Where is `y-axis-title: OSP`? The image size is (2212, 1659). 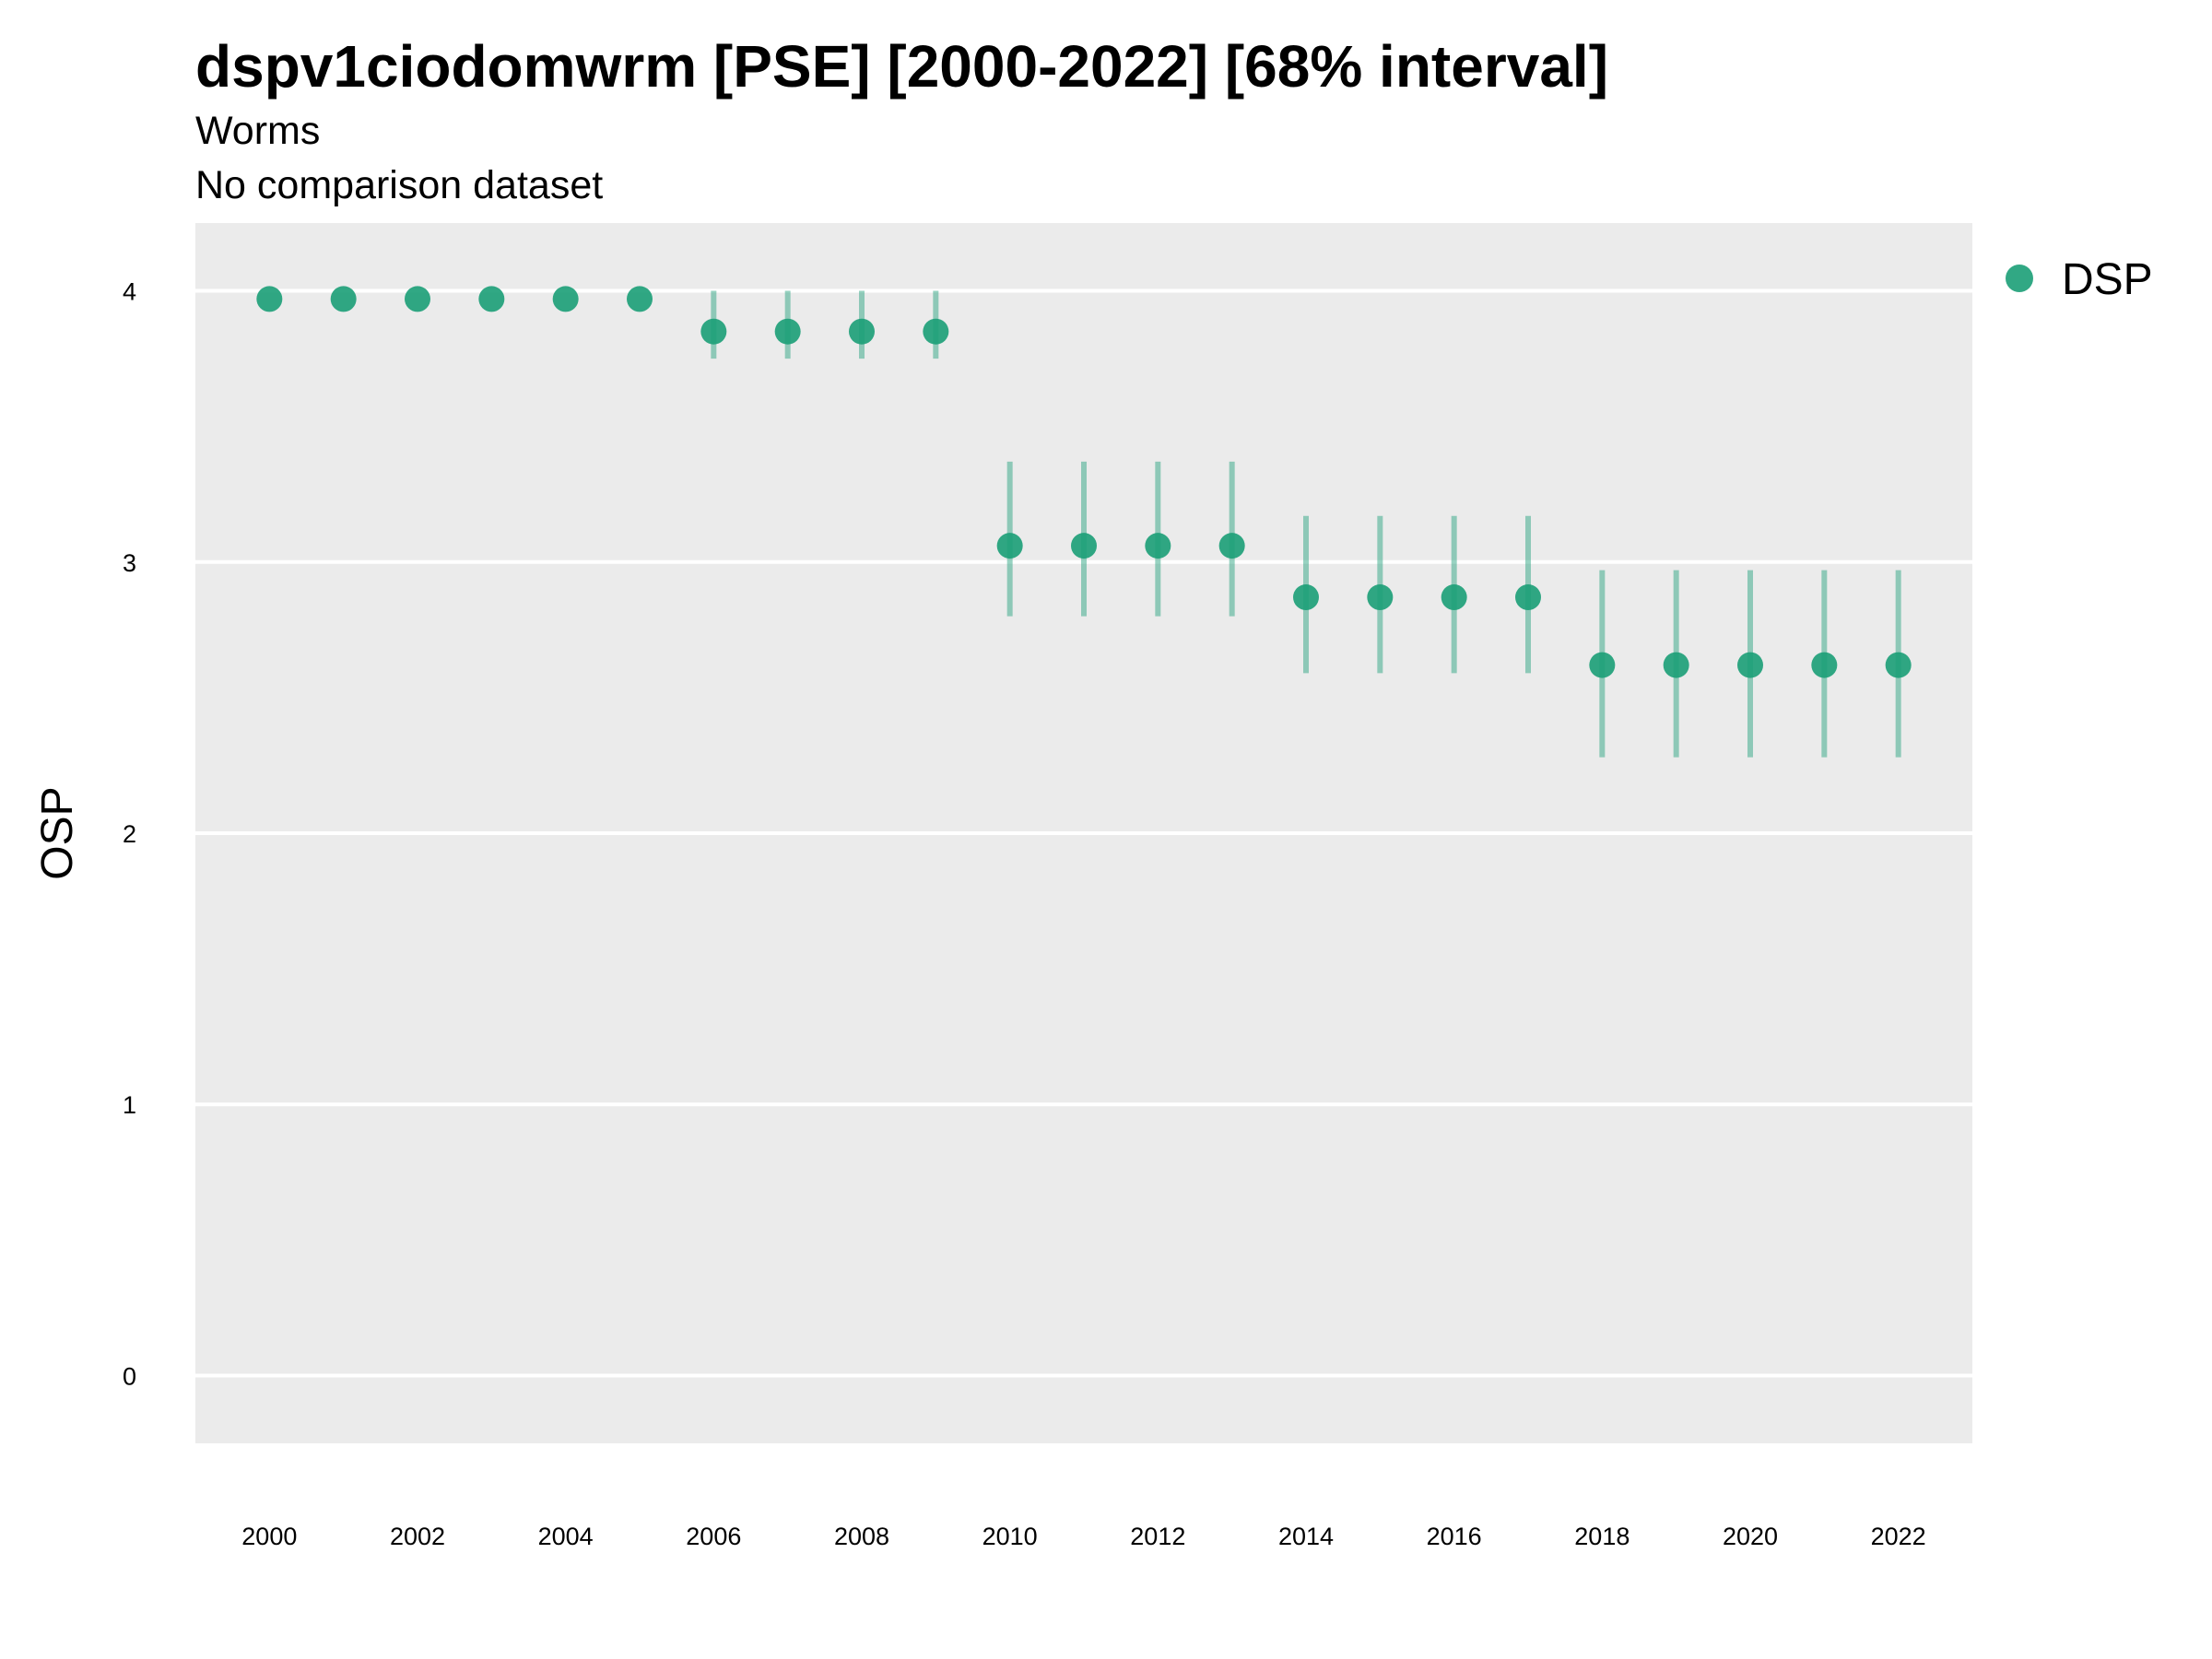
y-axis-title: OSP is located at coordinates (57, 832).